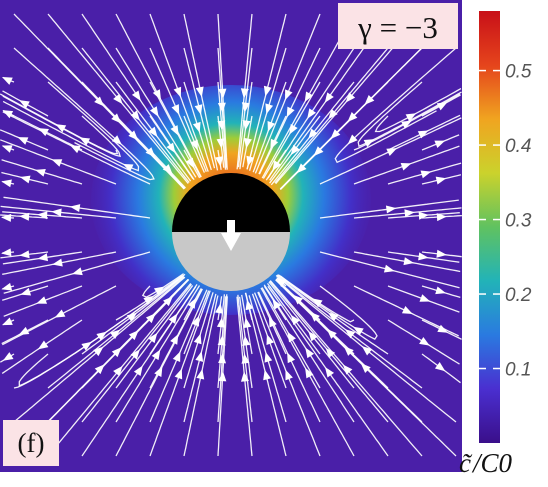 This screenshot has height=487, width=548. I want to click on janus-particle, so click(231, 232).